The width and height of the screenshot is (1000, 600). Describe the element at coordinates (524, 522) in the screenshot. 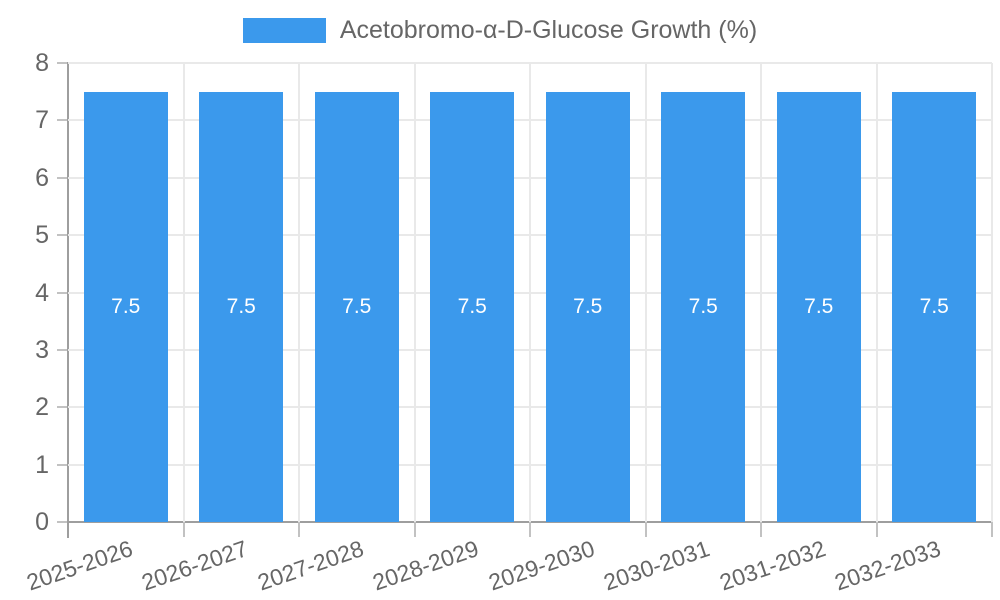

I see `x-axis-line` at that location.